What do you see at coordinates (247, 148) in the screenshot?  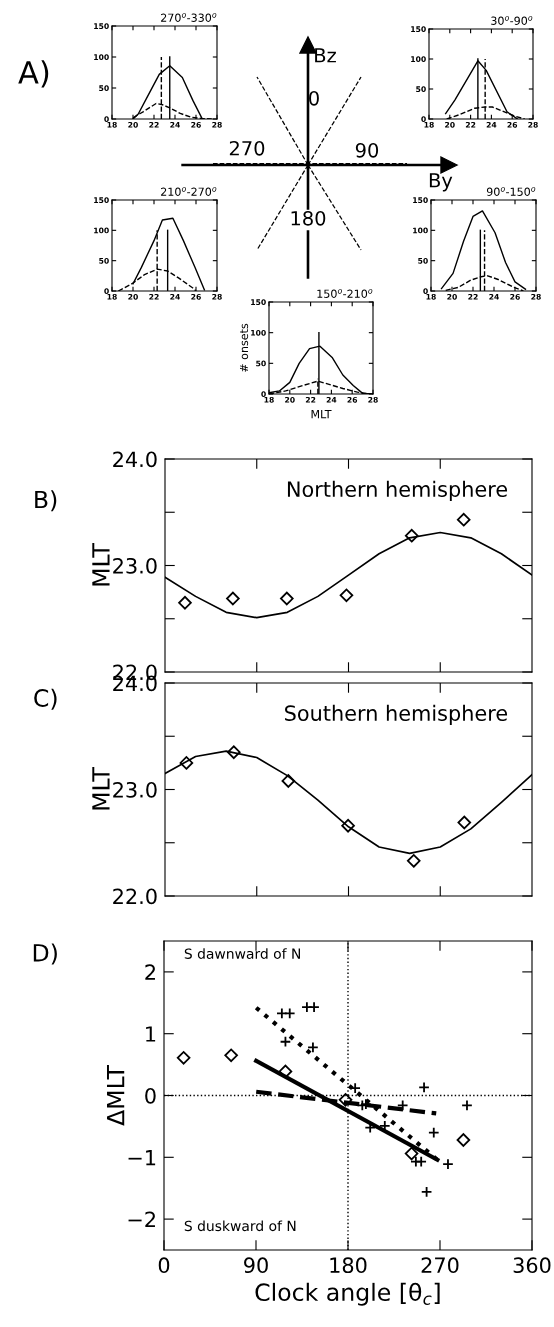 I see `text: 270` at bounding box center [247, 148].